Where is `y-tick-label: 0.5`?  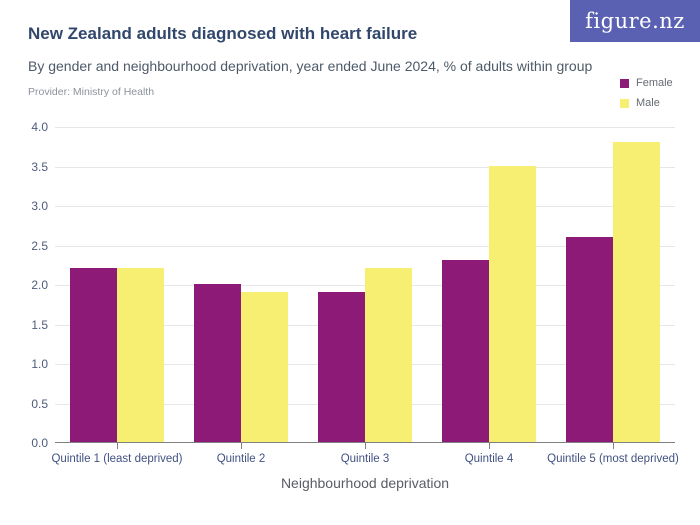 y-tick-label: 0.5 is located at coordinates (39, 404).